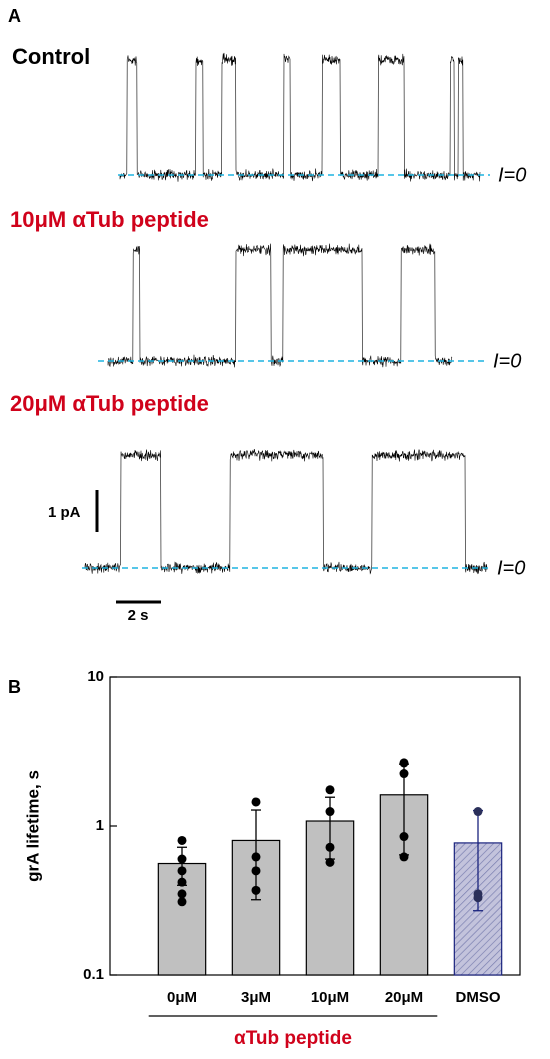 This screenshot has width=550, height=1059. I want to click on y-tick-label: 1, so click(100, 825).